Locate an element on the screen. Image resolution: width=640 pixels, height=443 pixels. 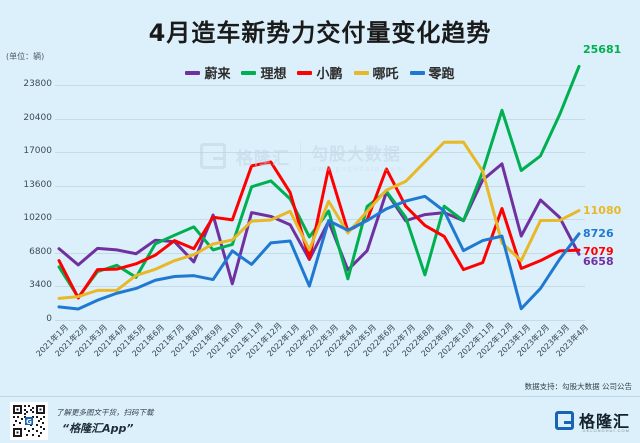
end-value-label-小鹏: 7079 is located at coordinates (598, 252).